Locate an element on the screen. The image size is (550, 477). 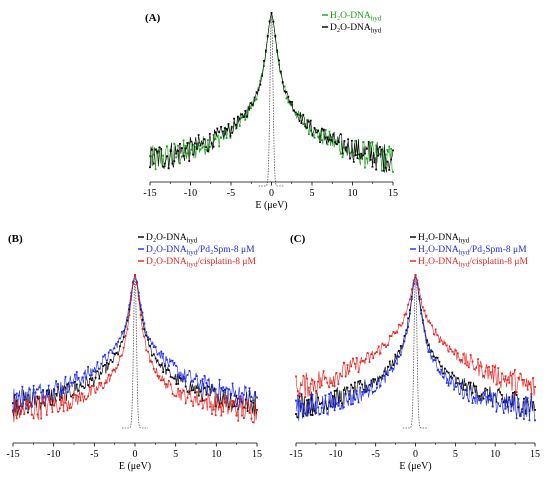
x-tick-label: -15 is located at coordinates (295, 454).